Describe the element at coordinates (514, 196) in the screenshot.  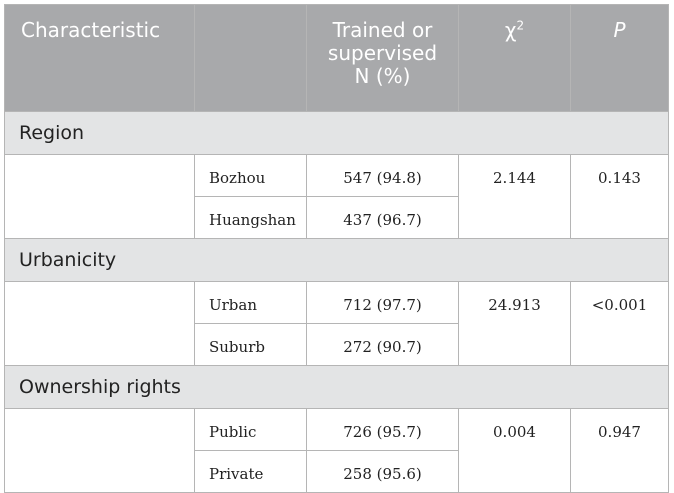
I see `row-chi2: 2.144` at that location.